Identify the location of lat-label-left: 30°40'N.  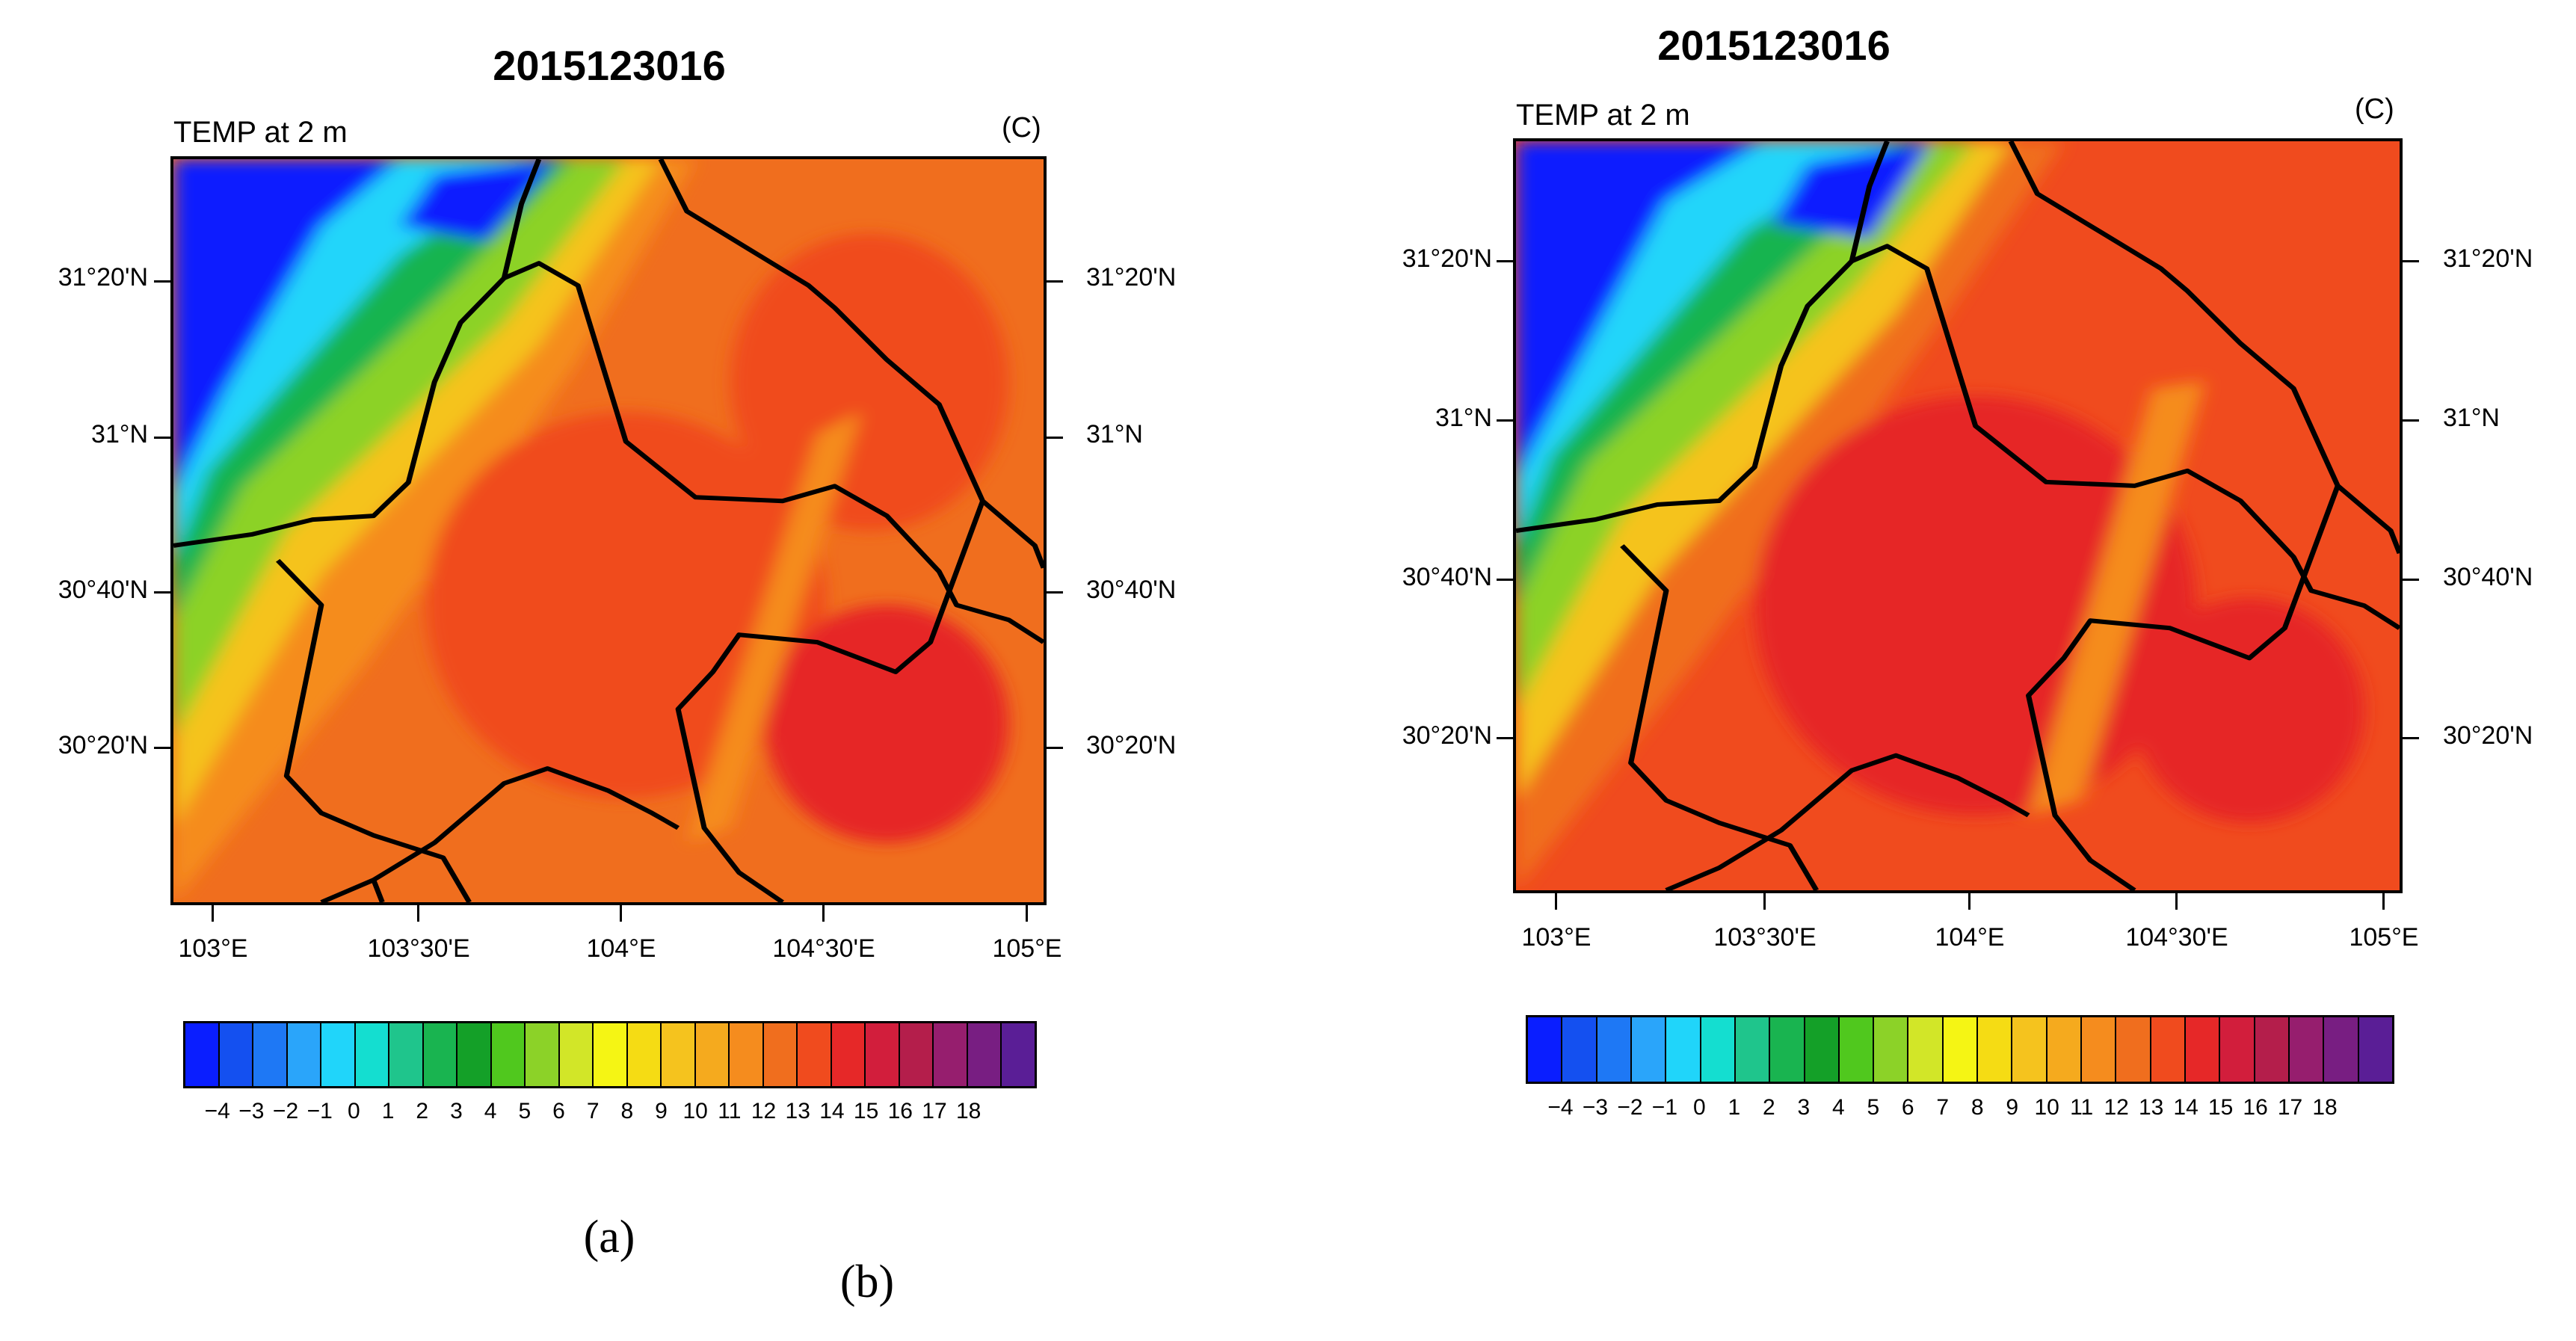
(103, 590).